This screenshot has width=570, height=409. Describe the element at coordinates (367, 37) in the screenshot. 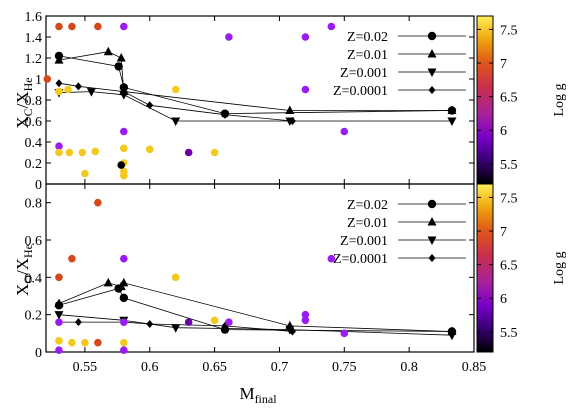

I see `legend-label: Z=0.02` at that location.